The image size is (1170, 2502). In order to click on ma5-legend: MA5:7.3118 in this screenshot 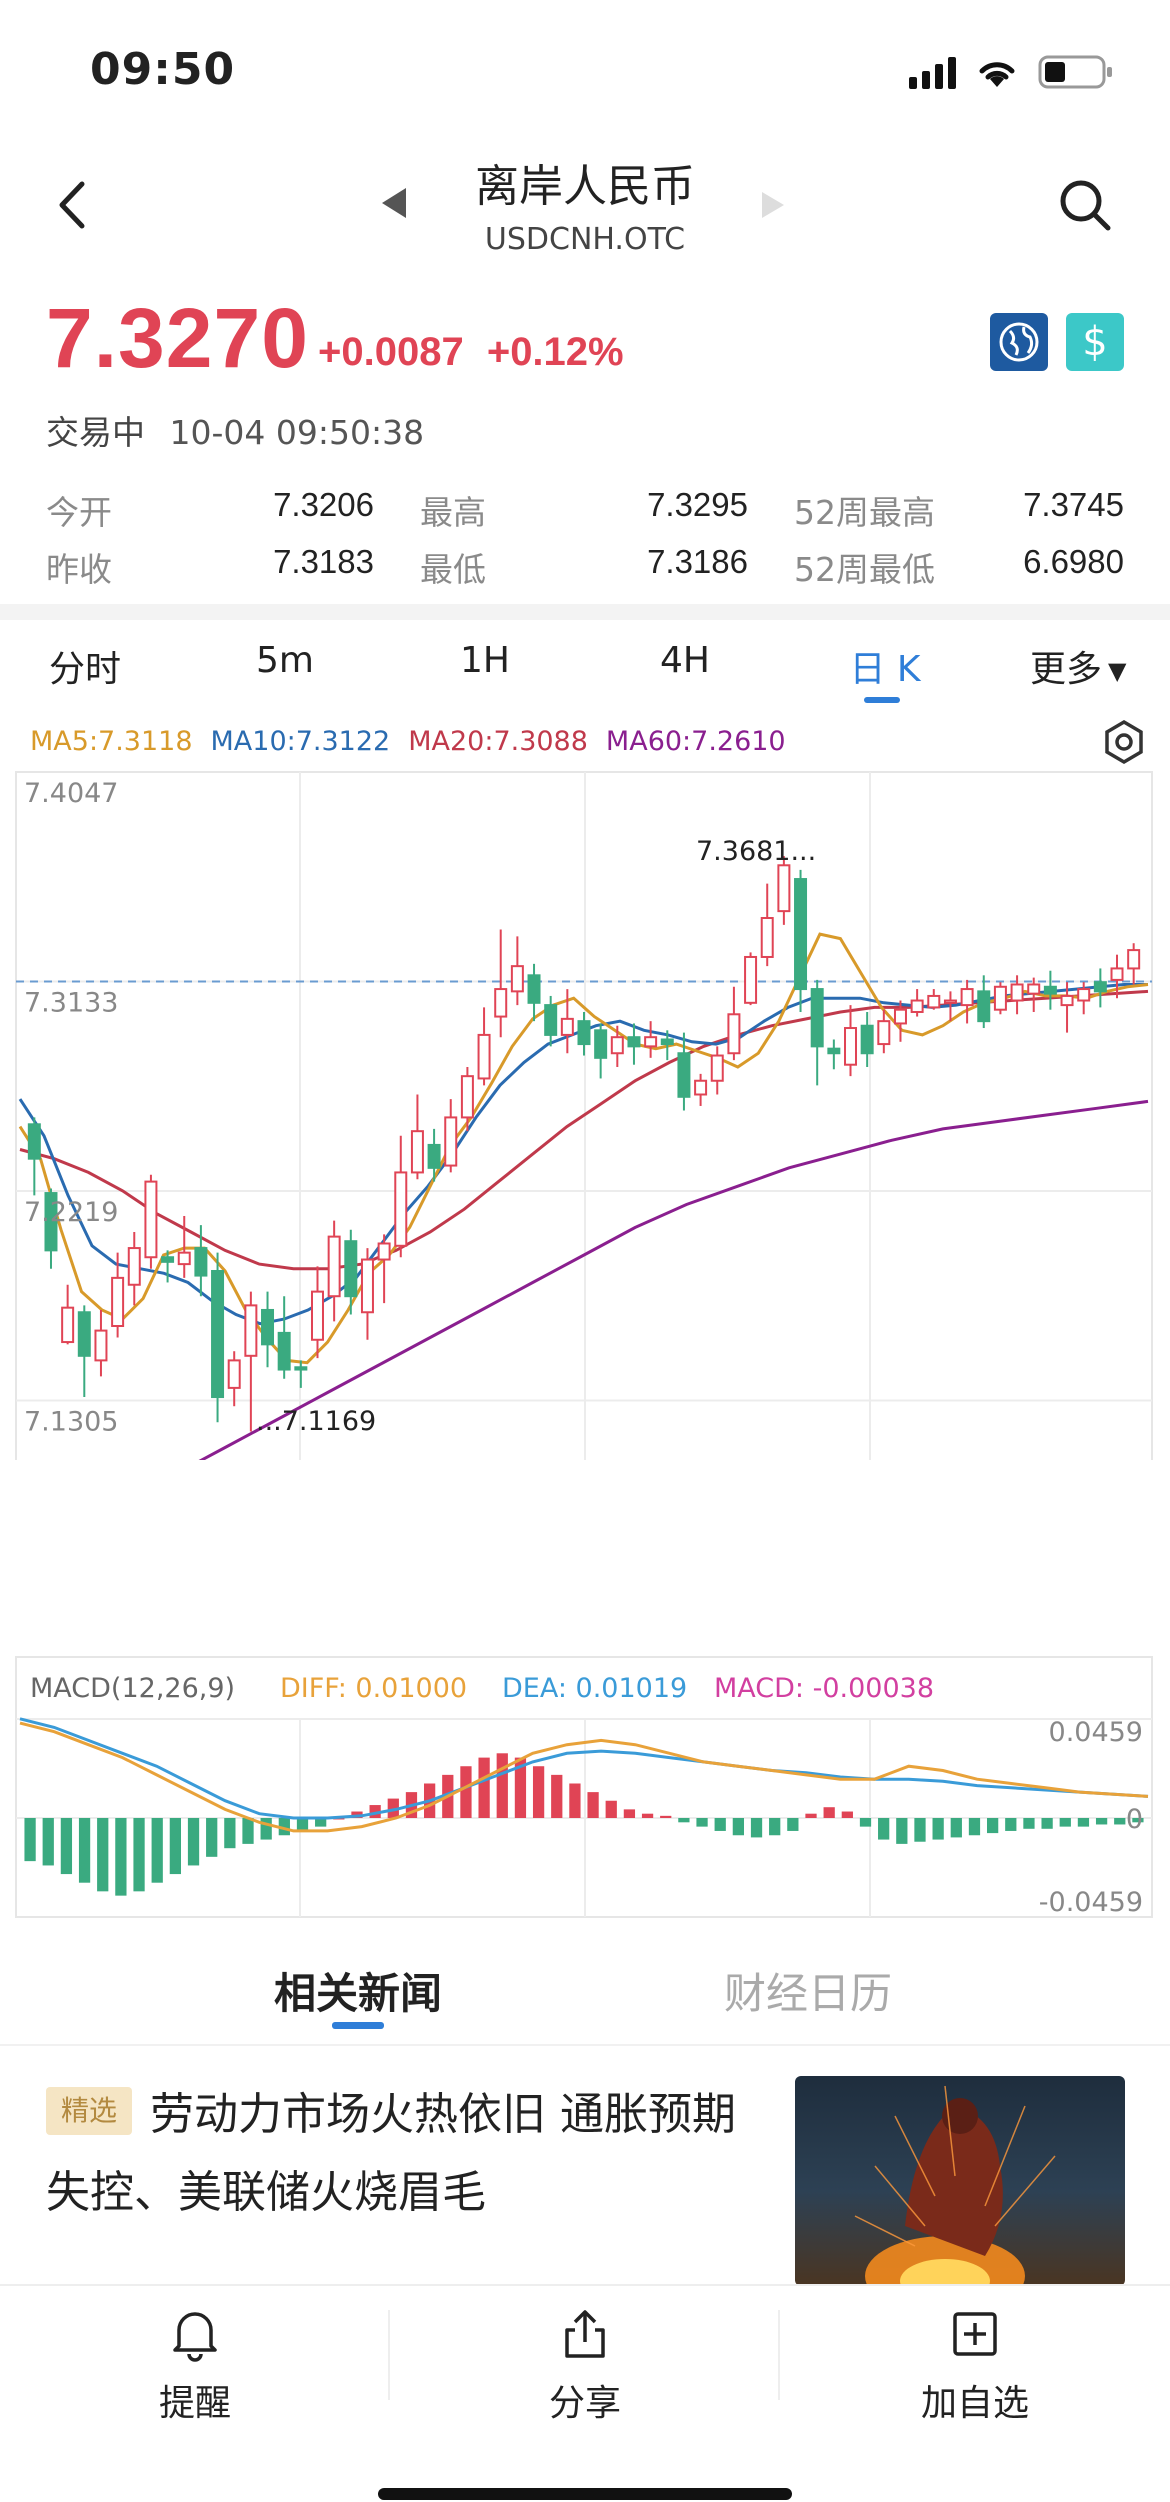, I will do `click(111, 741)`.